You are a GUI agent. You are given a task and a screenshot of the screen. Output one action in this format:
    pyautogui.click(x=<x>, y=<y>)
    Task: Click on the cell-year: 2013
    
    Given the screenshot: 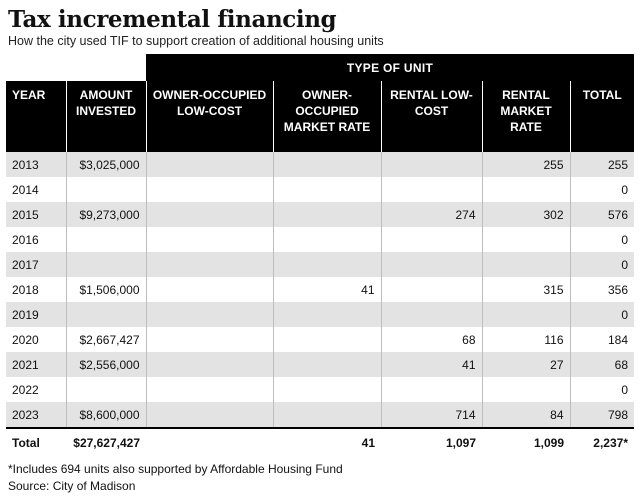 What is the action you would take?
    pyautogui.click(x=36, y=164)
    